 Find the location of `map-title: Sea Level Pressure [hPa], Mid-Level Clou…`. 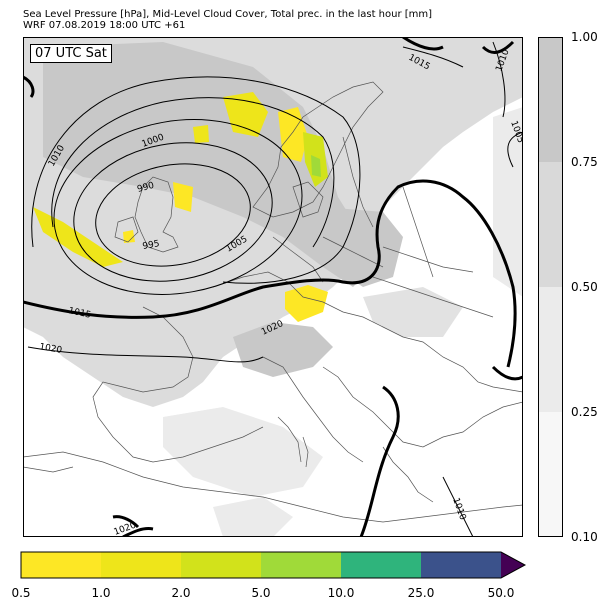

map-title: Sea Level Pressure [hPa], Mid-Level Clou… is located at coordinates (228, 14).